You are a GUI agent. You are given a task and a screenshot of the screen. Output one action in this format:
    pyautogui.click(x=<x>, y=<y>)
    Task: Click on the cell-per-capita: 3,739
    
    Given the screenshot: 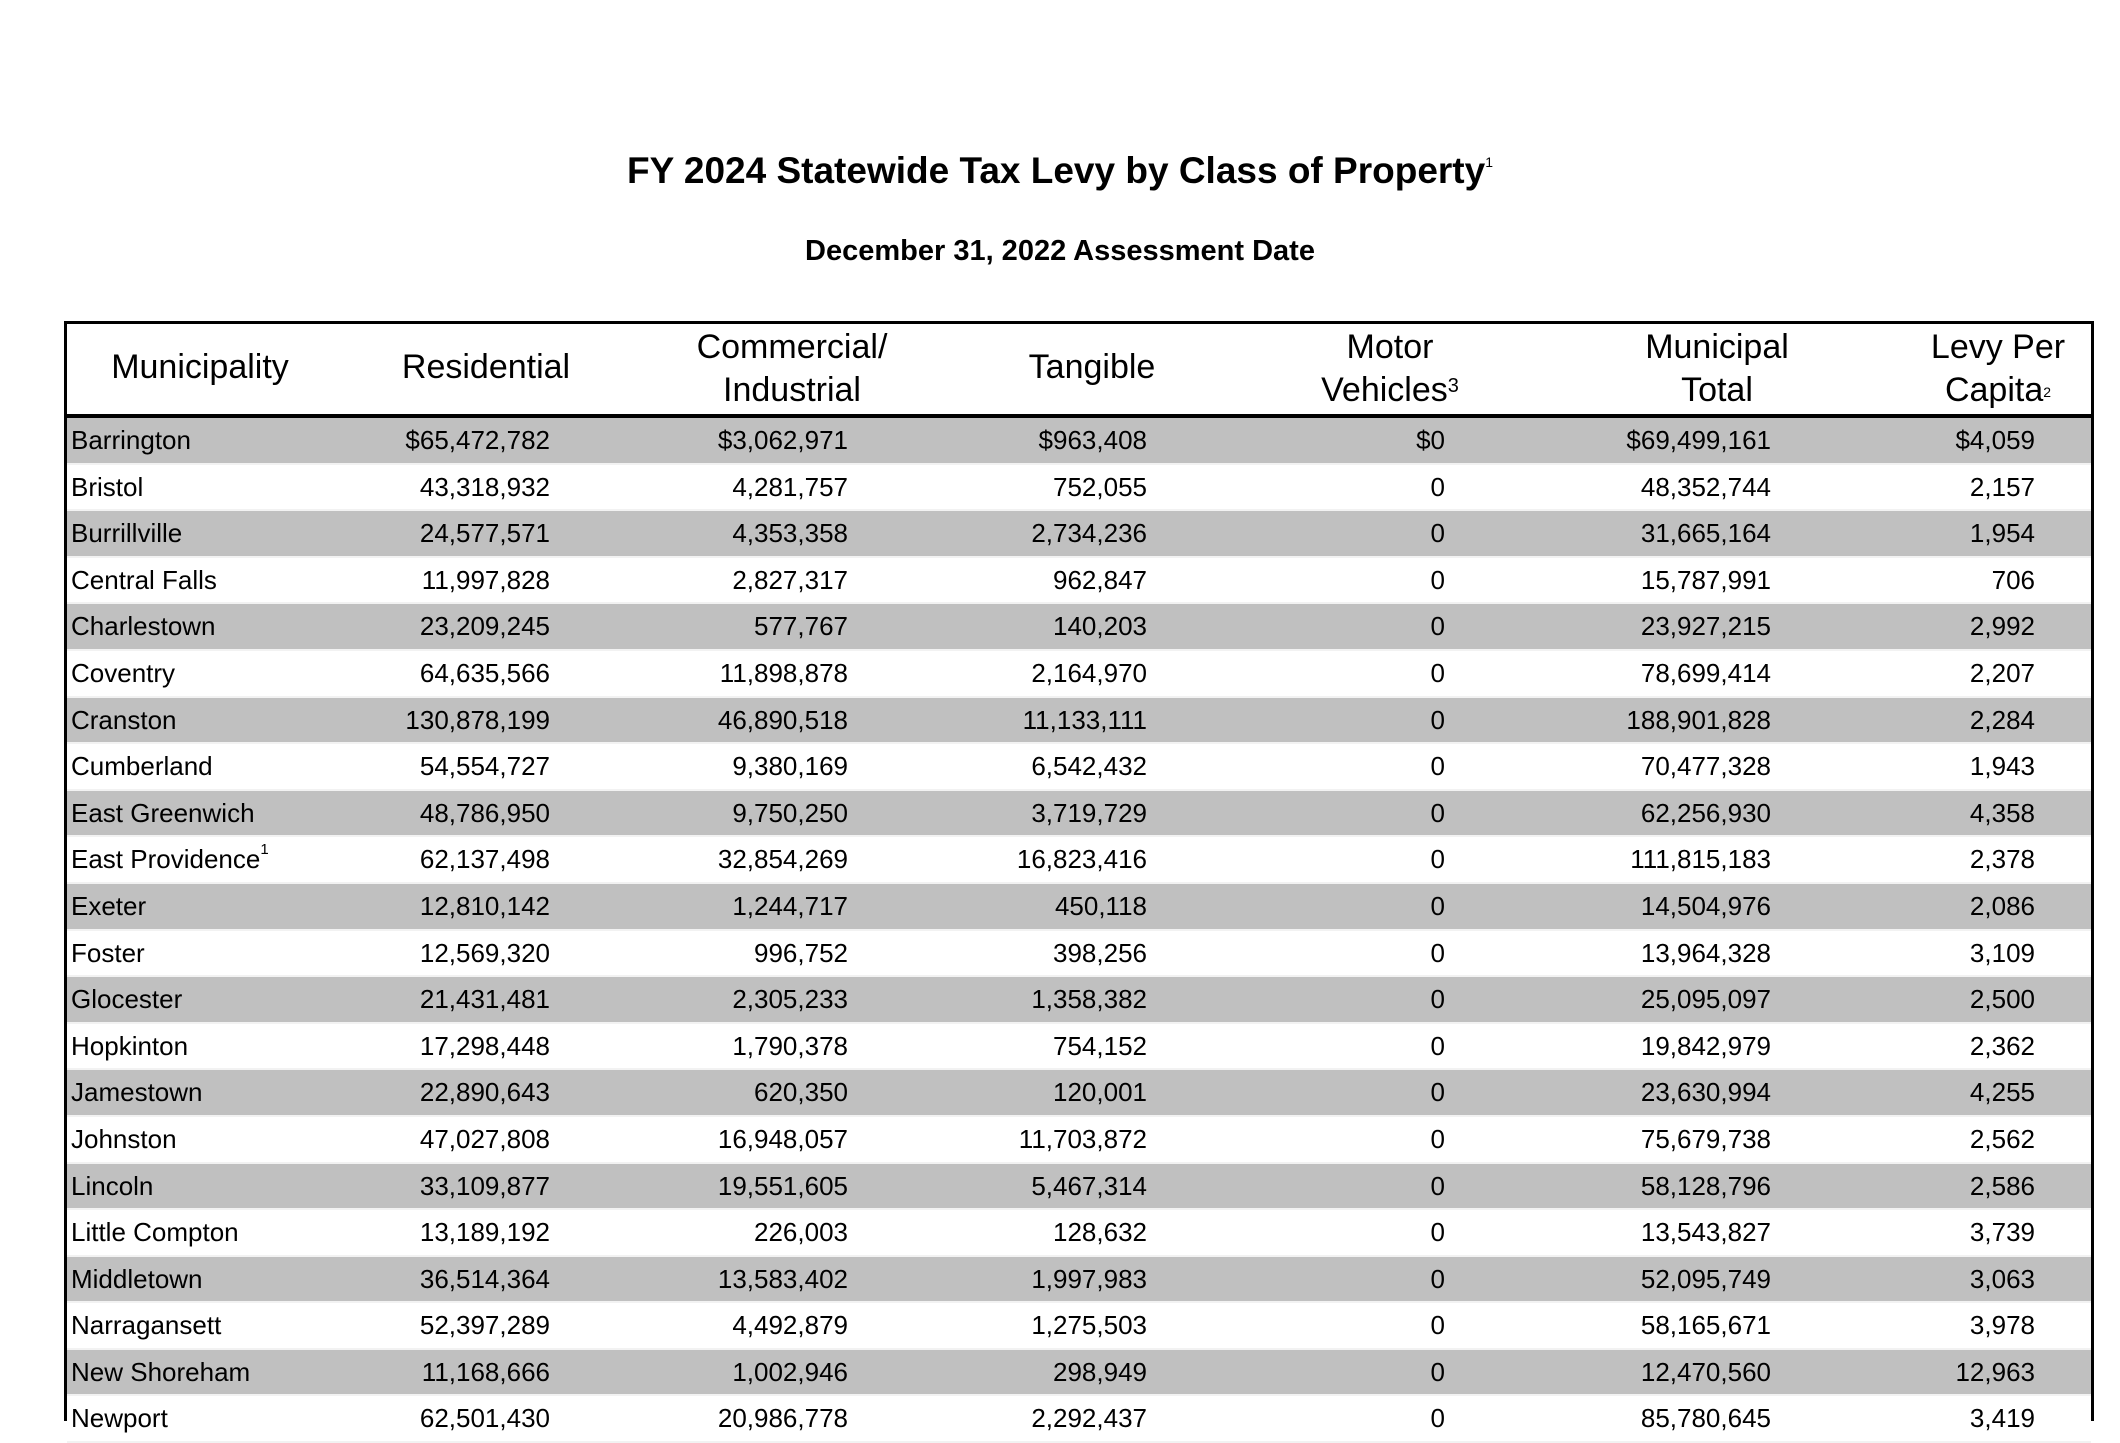 What is the action you would take?
    pyautogui.click(x=2002, y=1232)
    